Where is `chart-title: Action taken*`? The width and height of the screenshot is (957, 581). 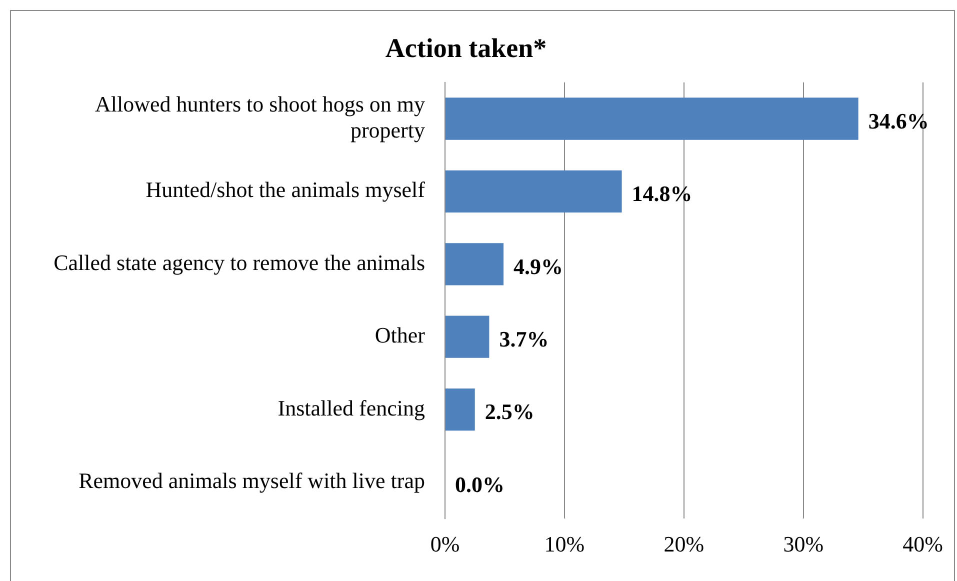 chart-title: Action taken* is located at coordinates (466, 48).